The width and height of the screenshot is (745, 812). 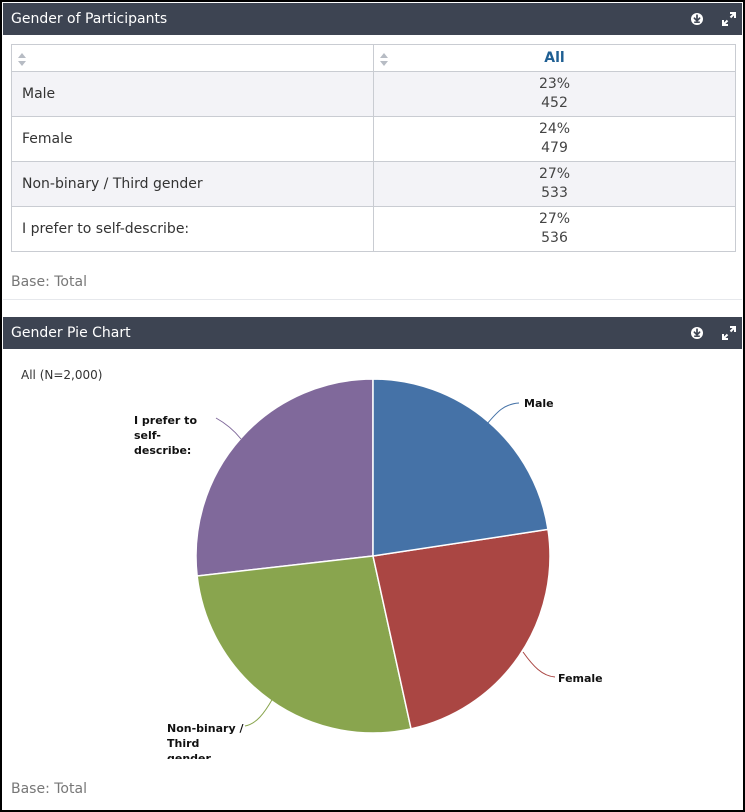 I want to click on table-row: I prefer to self-describe: 27% 536, so click(x=373, y=229).